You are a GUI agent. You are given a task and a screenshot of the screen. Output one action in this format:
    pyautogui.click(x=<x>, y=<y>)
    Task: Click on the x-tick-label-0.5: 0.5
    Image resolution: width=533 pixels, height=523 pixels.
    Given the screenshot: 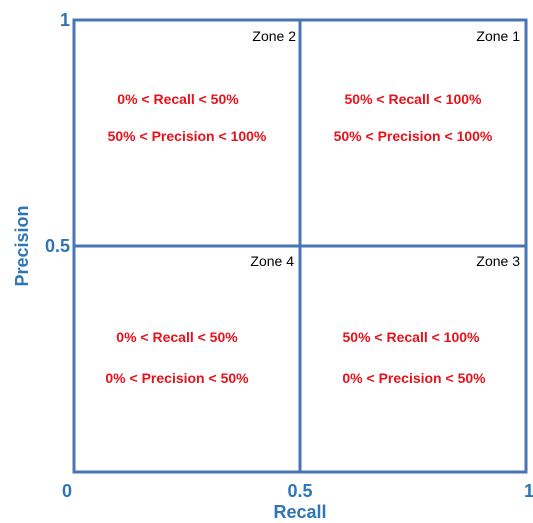 What is the action you would take?
    pyautogui.click(x=299, y=491)
    